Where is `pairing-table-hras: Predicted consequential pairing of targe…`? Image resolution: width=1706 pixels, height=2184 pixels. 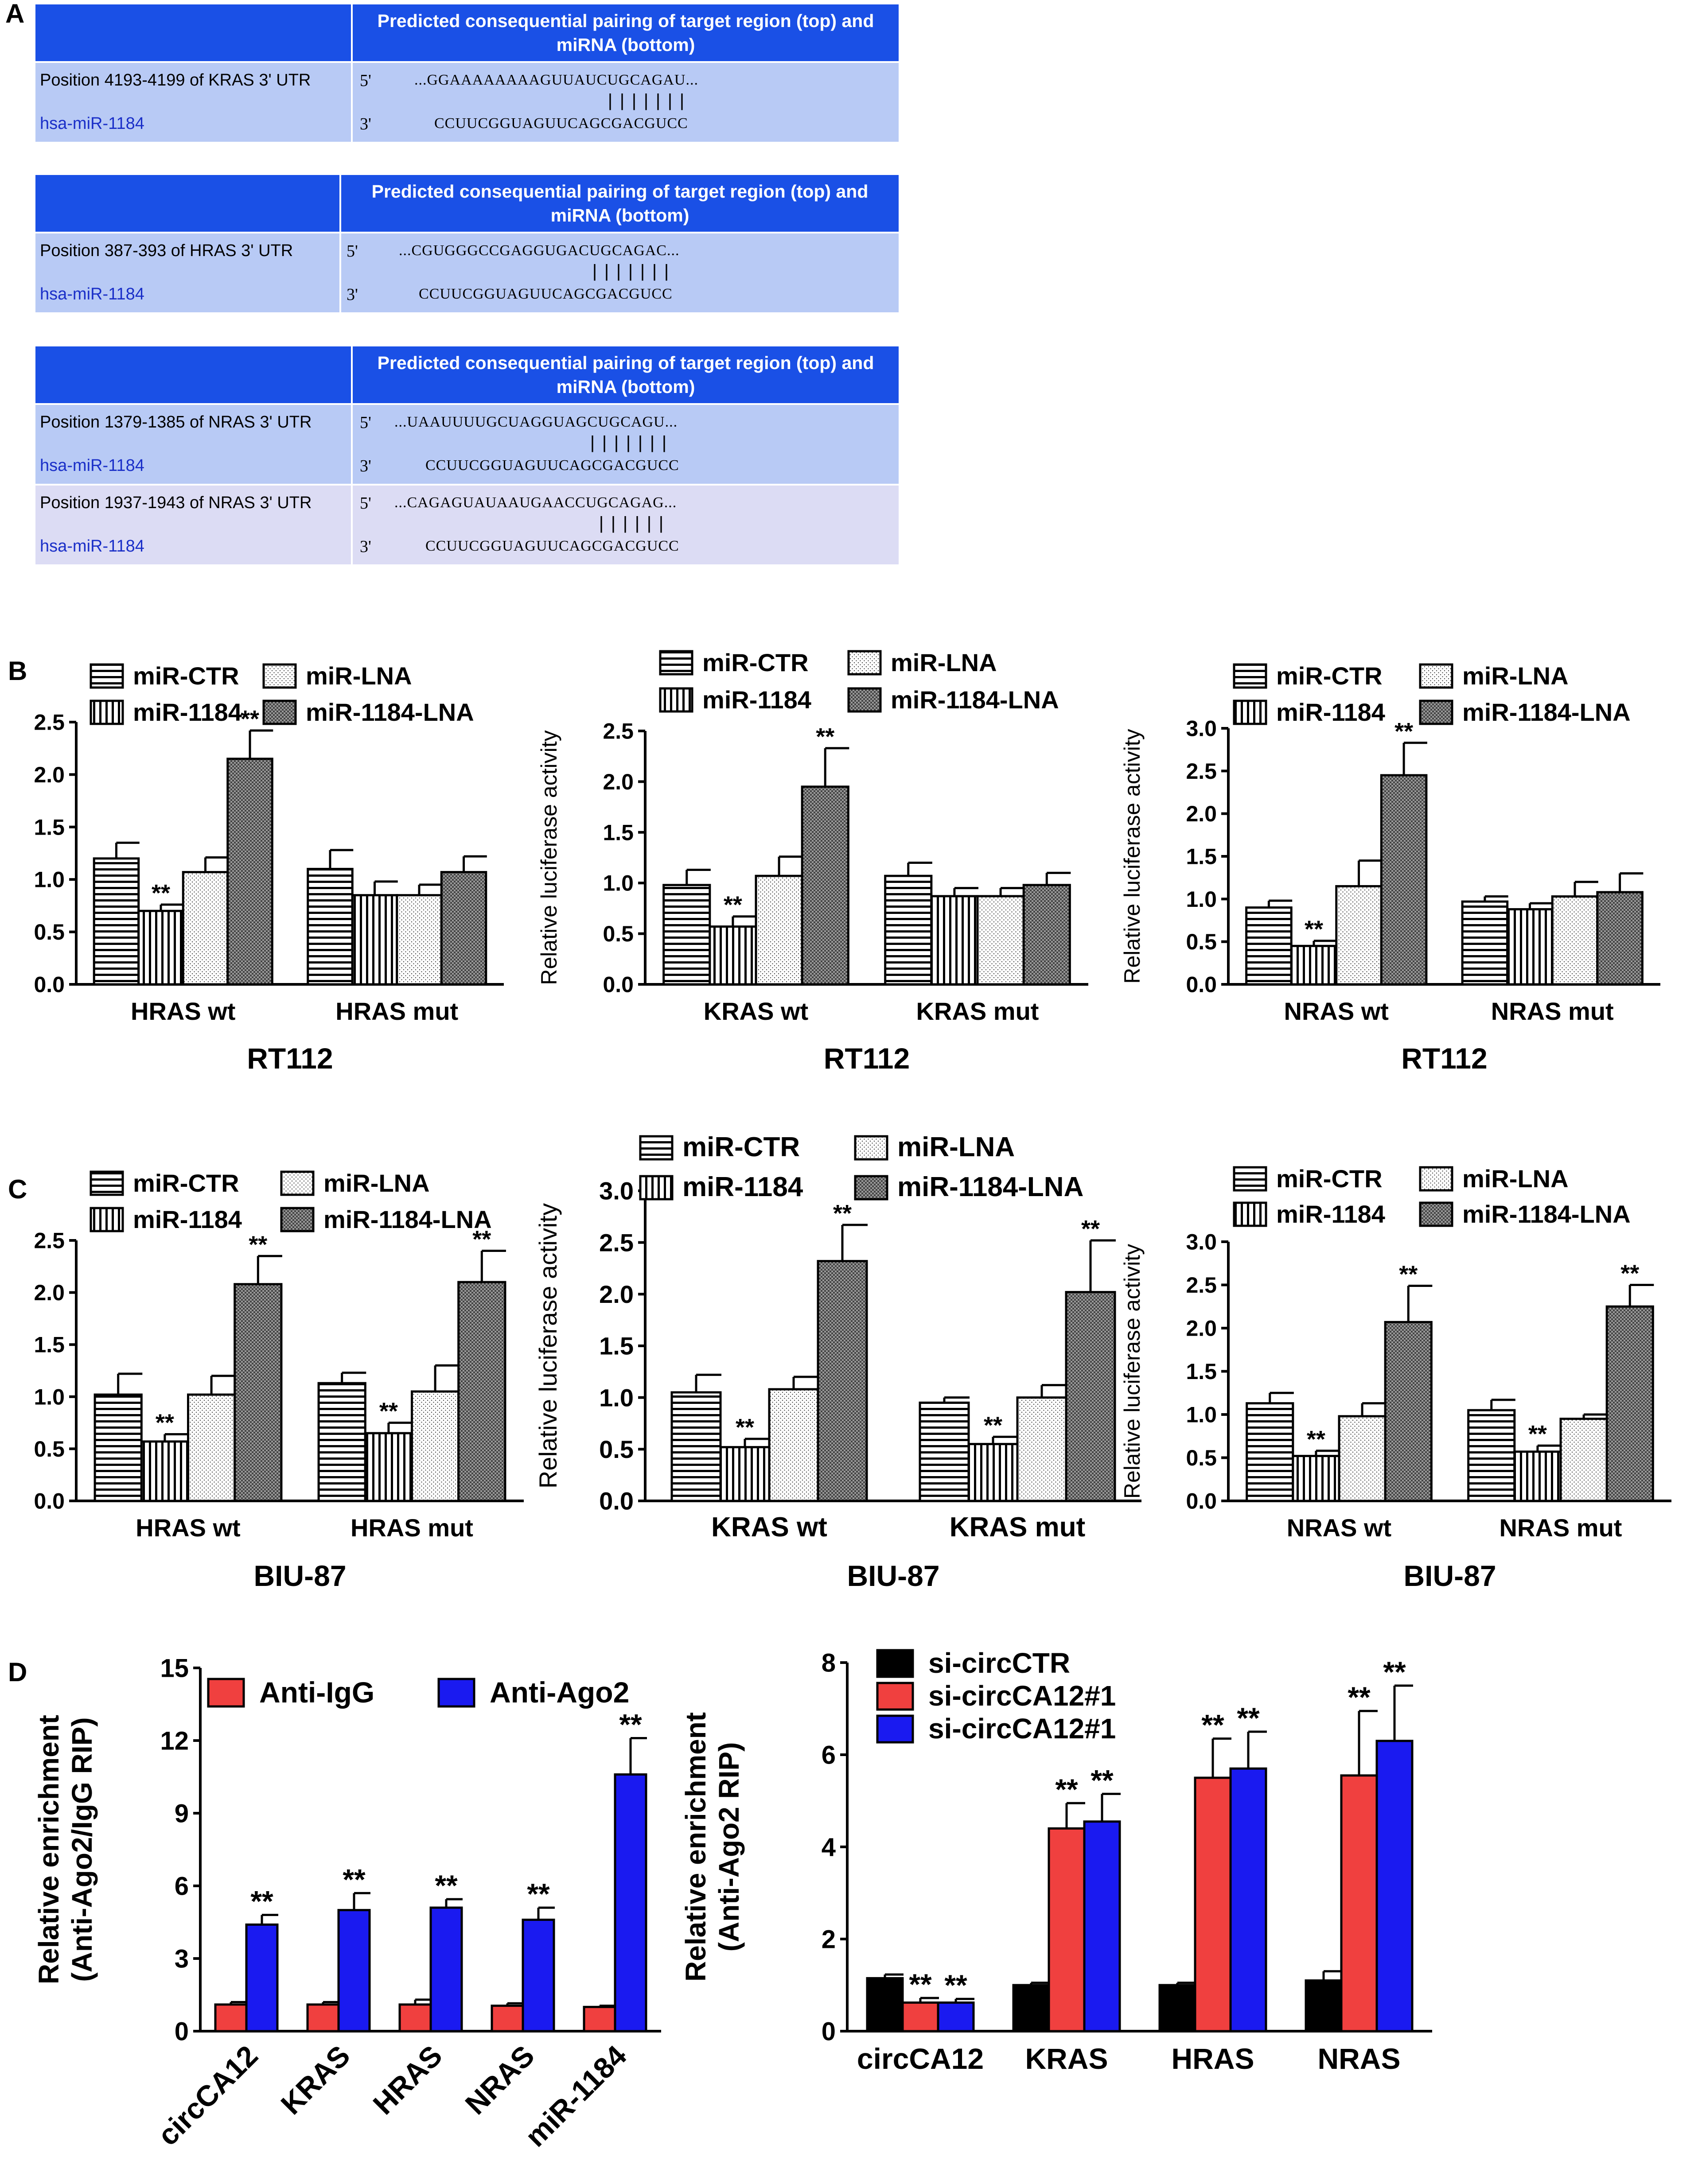
pairing-table-hras: Predicted consequential pairing of targe… is located at coordinates (467, 243).